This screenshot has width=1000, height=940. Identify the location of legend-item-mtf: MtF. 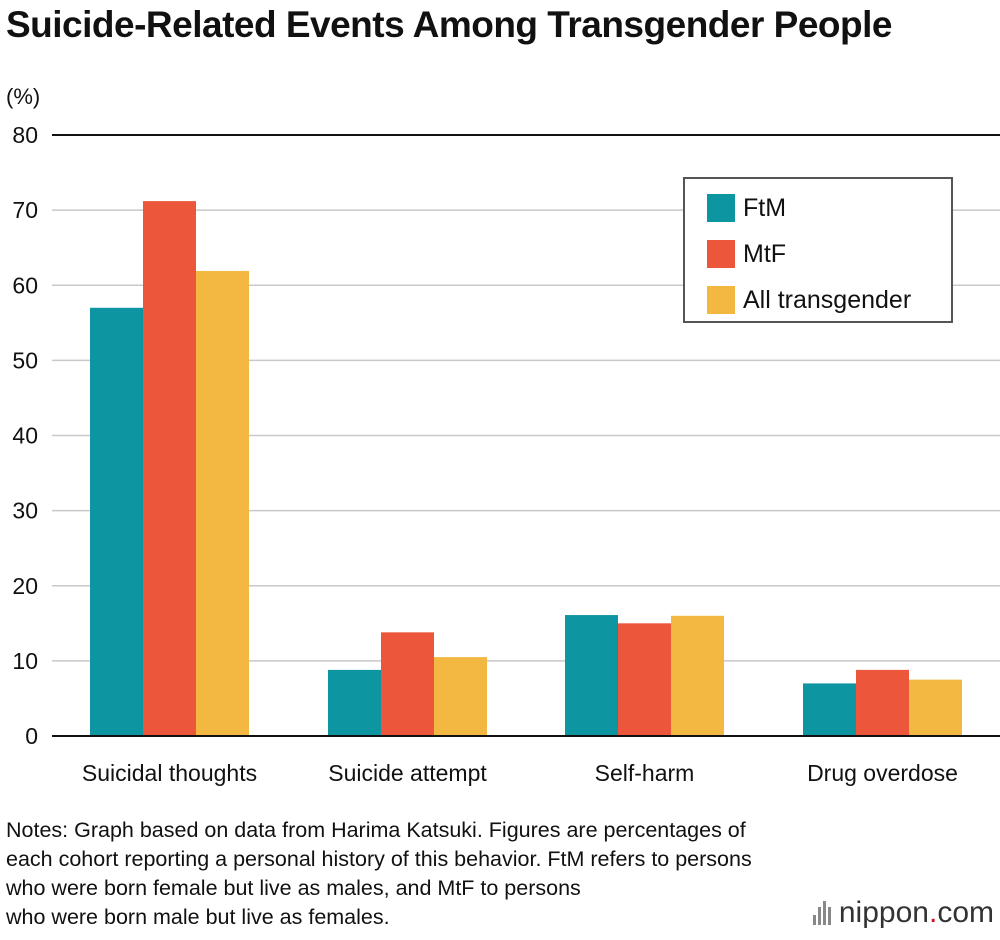
(818, 254).